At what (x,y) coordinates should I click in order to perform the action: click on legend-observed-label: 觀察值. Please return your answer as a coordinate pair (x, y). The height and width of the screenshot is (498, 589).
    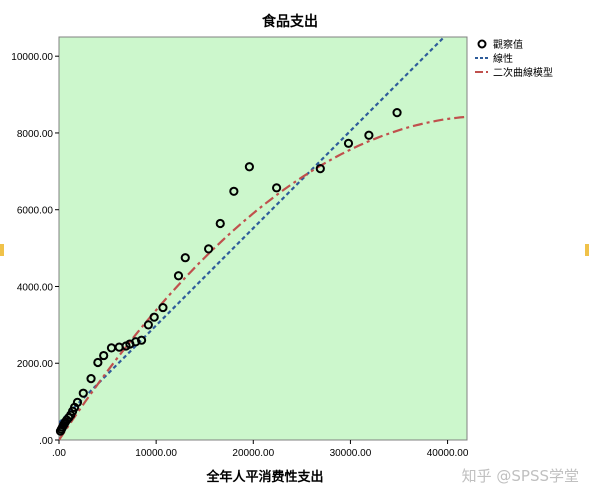
    Looking at the image, I should click on (508, 44).